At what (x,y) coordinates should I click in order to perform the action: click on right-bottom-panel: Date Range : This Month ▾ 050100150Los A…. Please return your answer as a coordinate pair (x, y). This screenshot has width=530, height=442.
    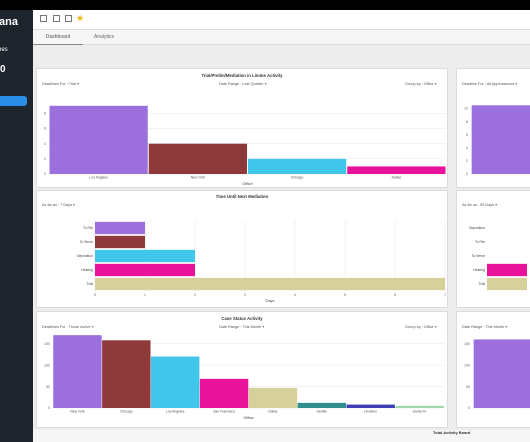
    Looking at the image, I should click on (493, 369).